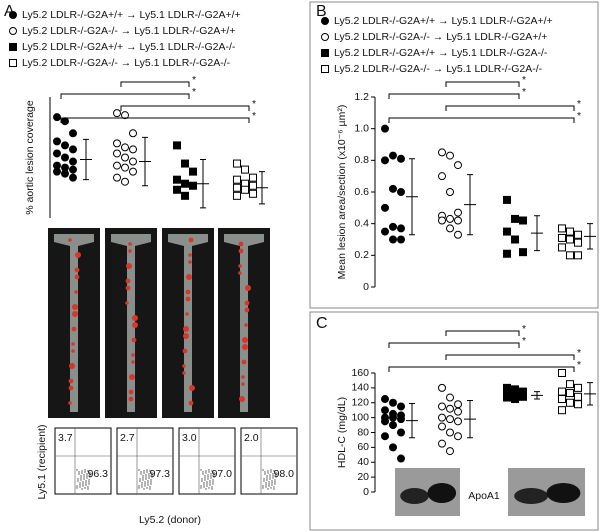 Image resolution: width=600 pixels, height=532 pixels. What do you see at coordinates (98, 474) in the screenshot?
I see `flow-lower-value: 96.3` at bounding box center [98, 474].